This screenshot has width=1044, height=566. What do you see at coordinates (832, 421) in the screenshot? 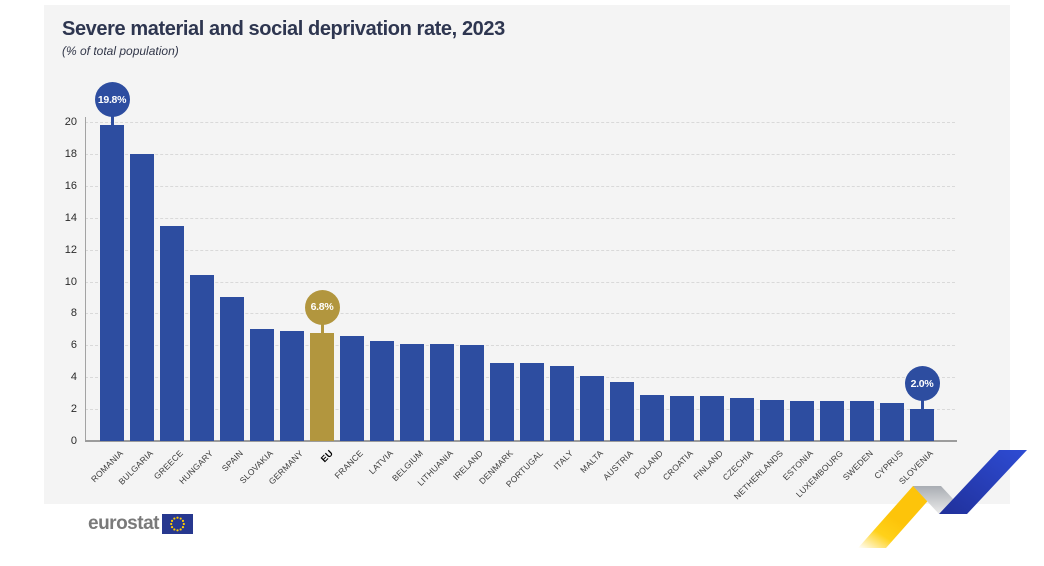
I see `bar-luxembourg` at bounding box center [832, 421].